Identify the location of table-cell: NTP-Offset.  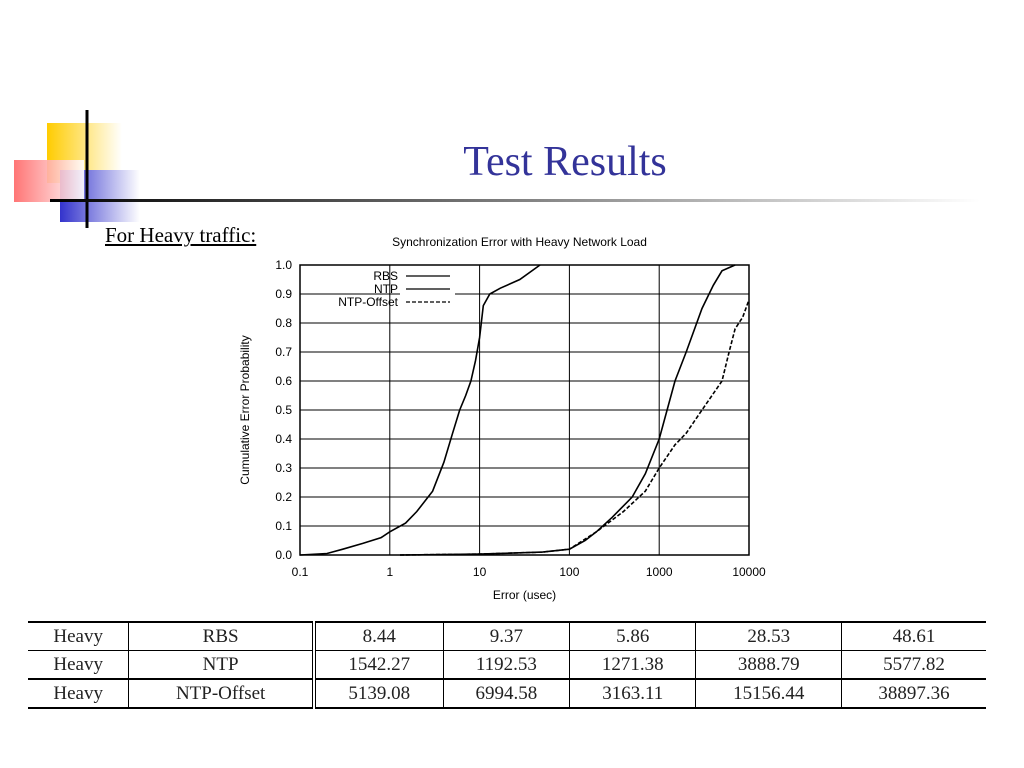
(221, 693).